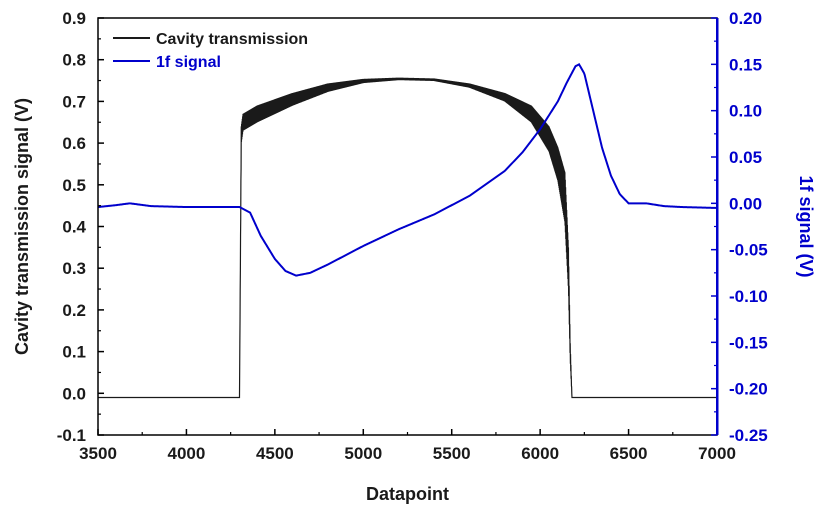 The width and height of the screenshot is (814, 512). What do you see at coordinates (74, 393) in the screenshot?
I see `left-y-tick-label: 0.0` at bounding box center [74, 393].